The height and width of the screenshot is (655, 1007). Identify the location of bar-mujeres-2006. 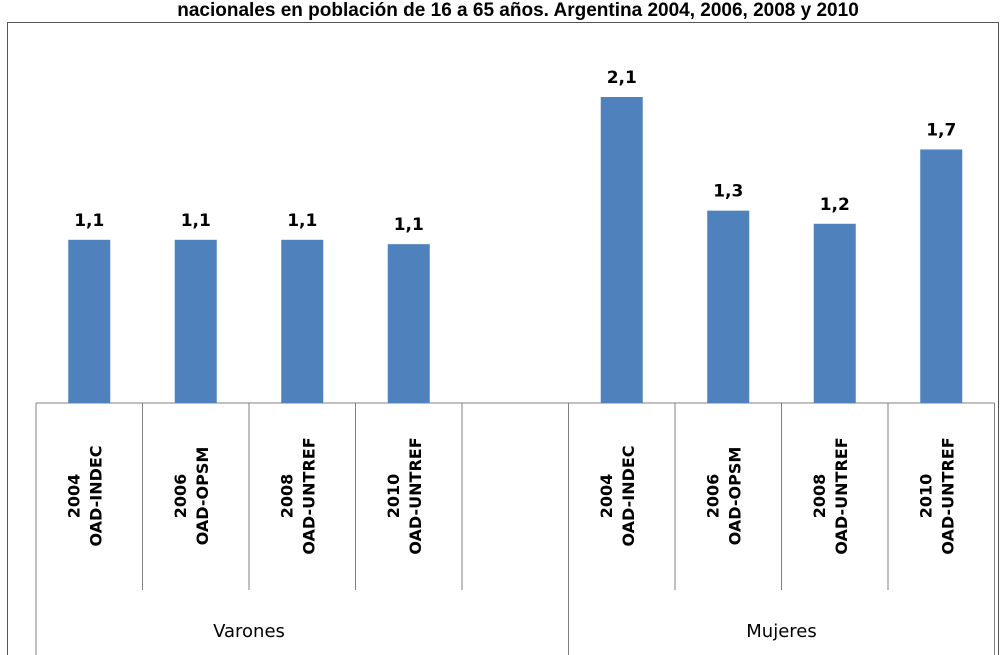
(728, 307).